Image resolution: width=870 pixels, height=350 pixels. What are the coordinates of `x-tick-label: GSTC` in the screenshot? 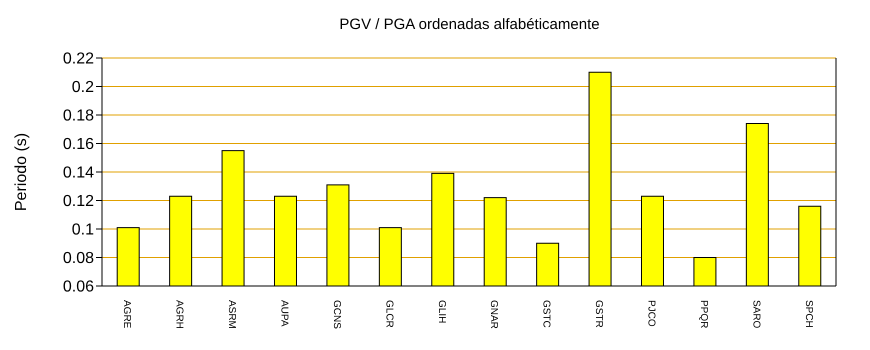 It's located at (546, 314).